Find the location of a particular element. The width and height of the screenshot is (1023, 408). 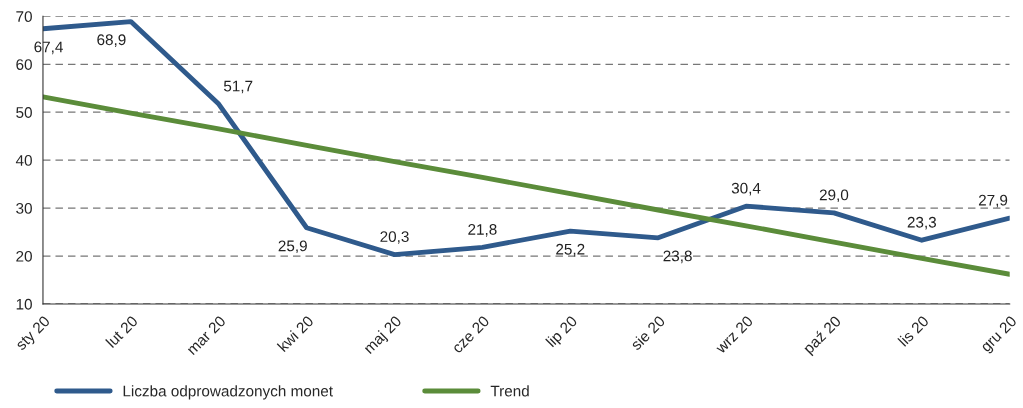

data-label: 29,0 is located at coordinates (834, 196).